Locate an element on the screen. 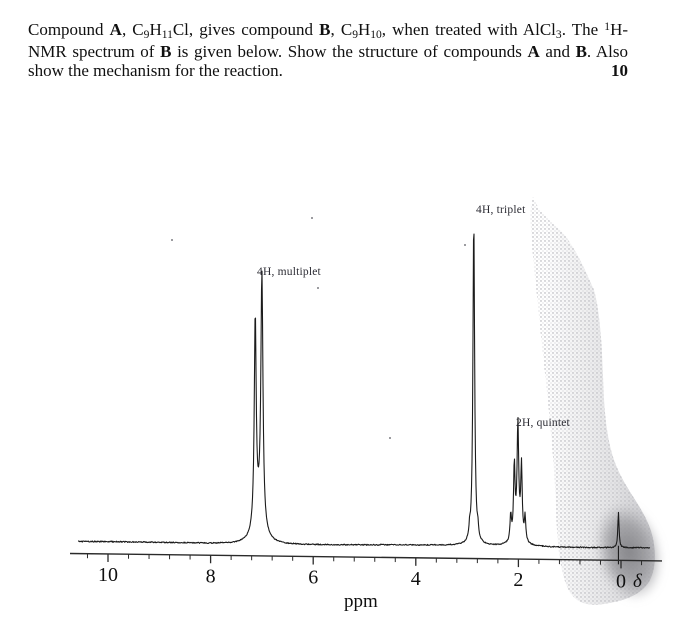  axis-tick-label: 4 is located at coordinates (416, 579).